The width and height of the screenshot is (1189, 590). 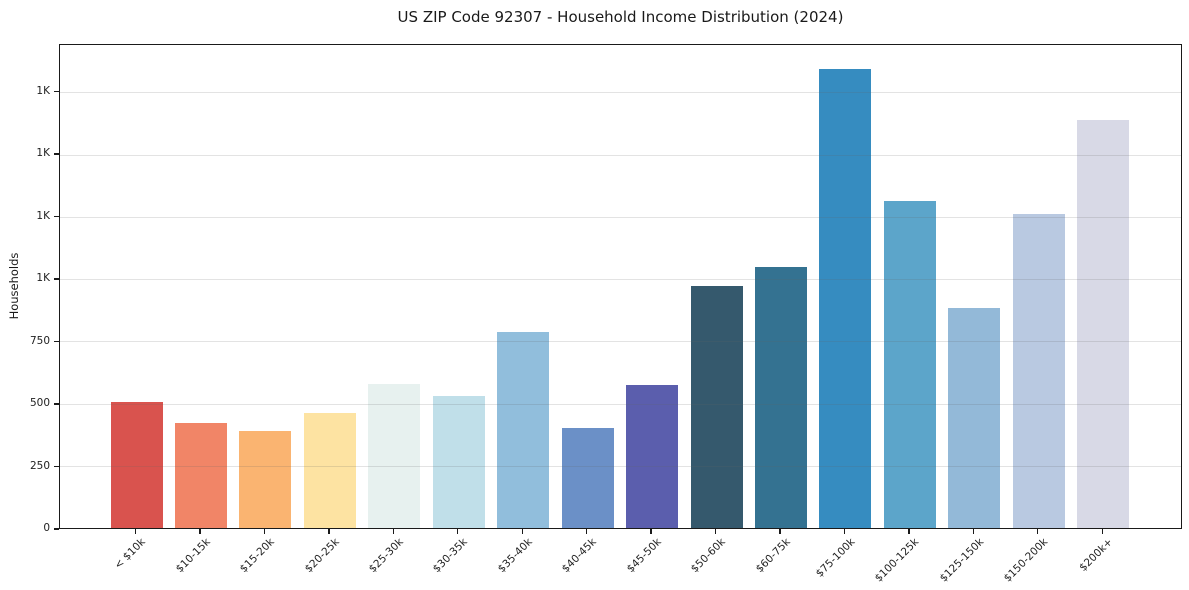 I want to click on bar-$75-100k, so click(x=845, y=298).